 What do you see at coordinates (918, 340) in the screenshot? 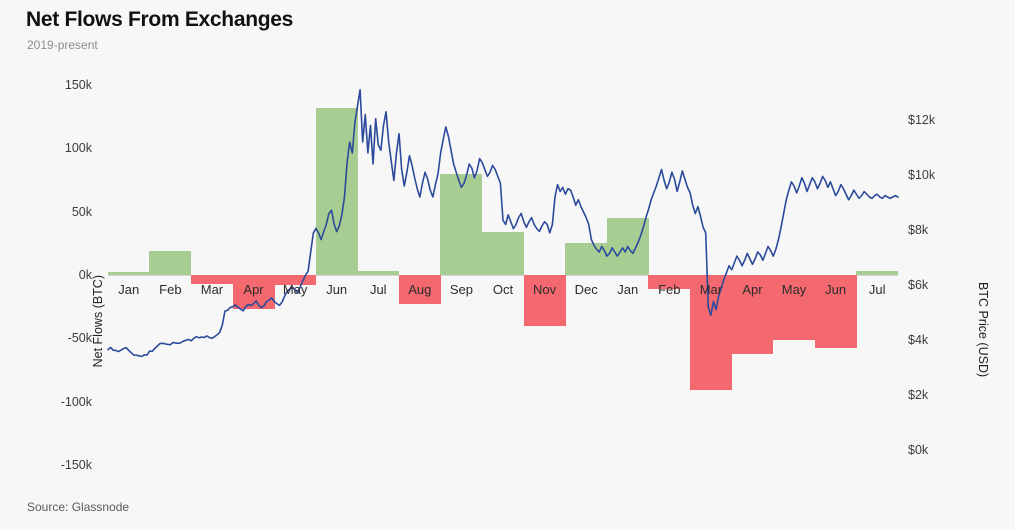
I see `y-tick-right: $4k` at bounding box center [918, 340].